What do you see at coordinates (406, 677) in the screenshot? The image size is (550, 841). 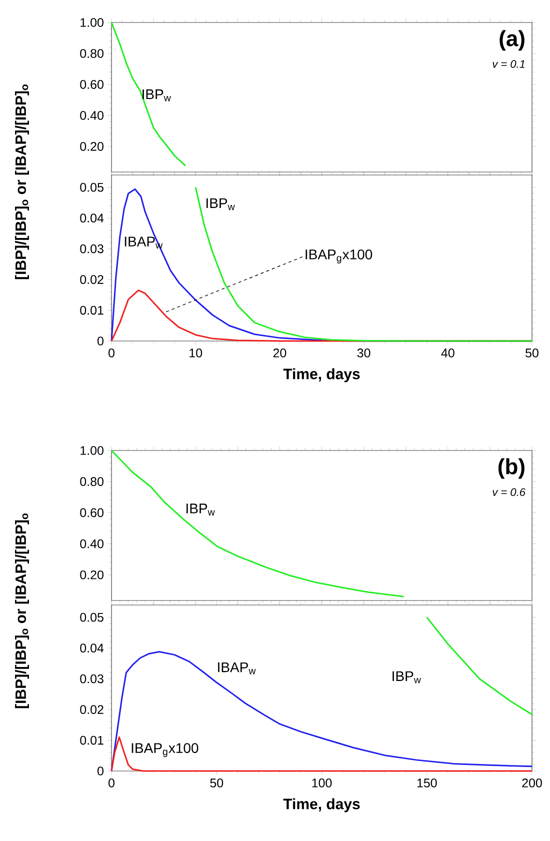 I see `text: IBP$_{w}$` at bounding box center [406, 677].